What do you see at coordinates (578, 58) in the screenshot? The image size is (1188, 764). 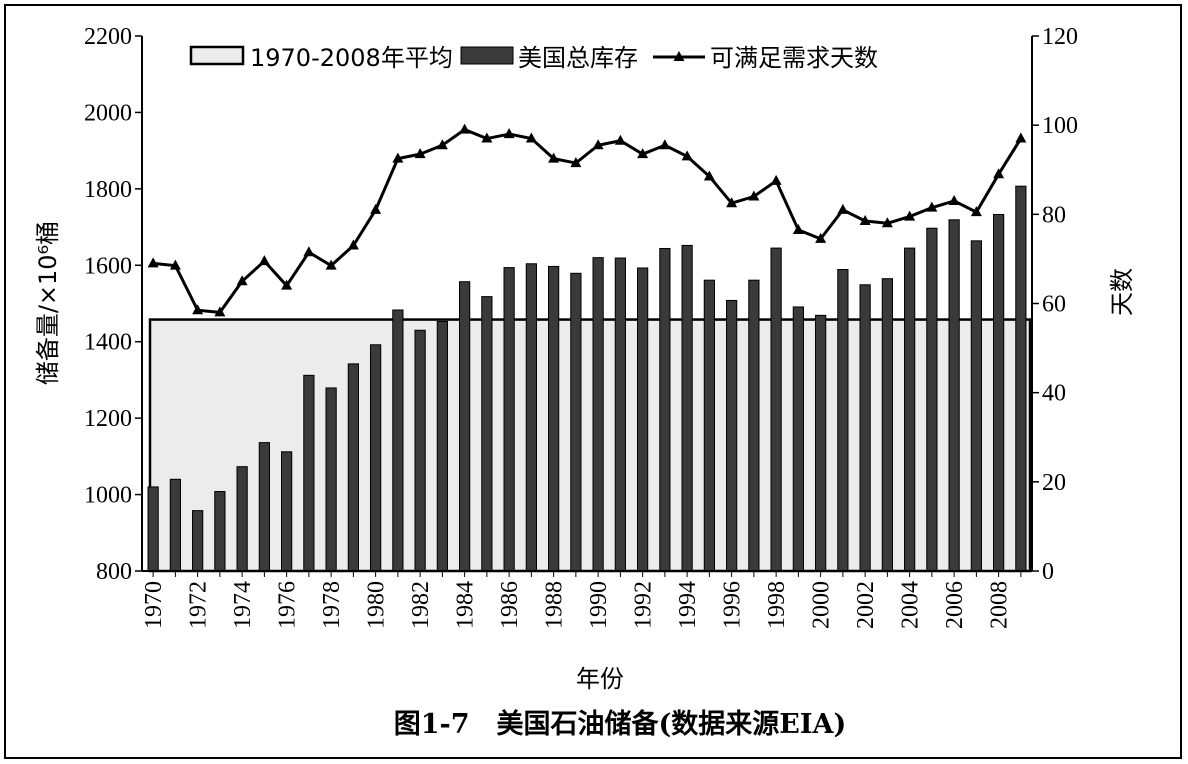 I see `legend-label-inventory: 美国总库存` at bounding box center [578, 58].